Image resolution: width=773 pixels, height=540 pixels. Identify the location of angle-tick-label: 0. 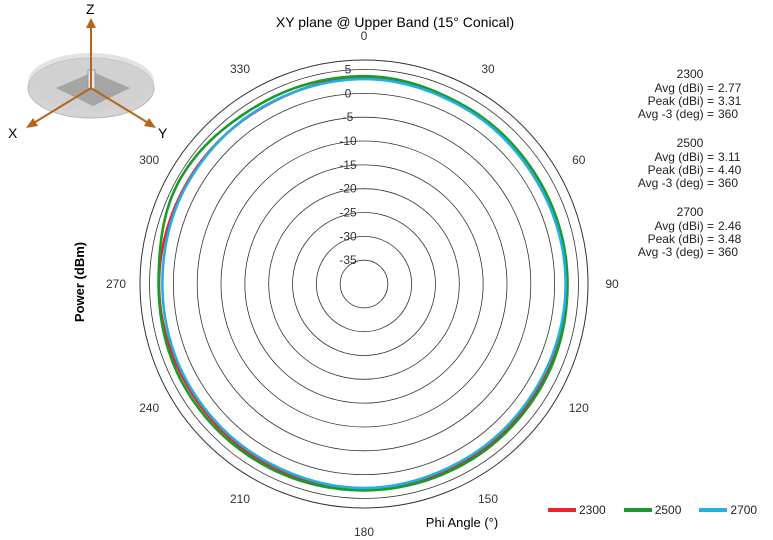
(364, 36).